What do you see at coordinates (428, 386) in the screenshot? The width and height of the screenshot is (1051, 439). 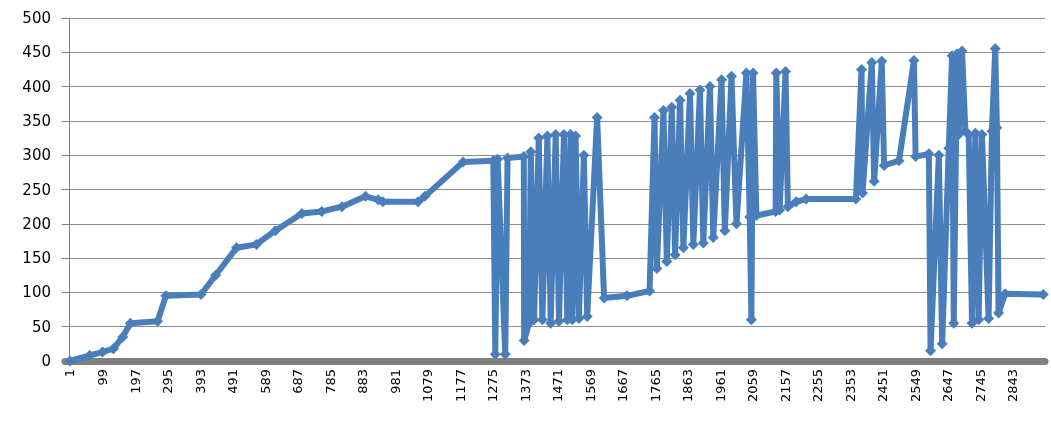 I see `x-tick-label: 1079` at bounding box center [428, 386].